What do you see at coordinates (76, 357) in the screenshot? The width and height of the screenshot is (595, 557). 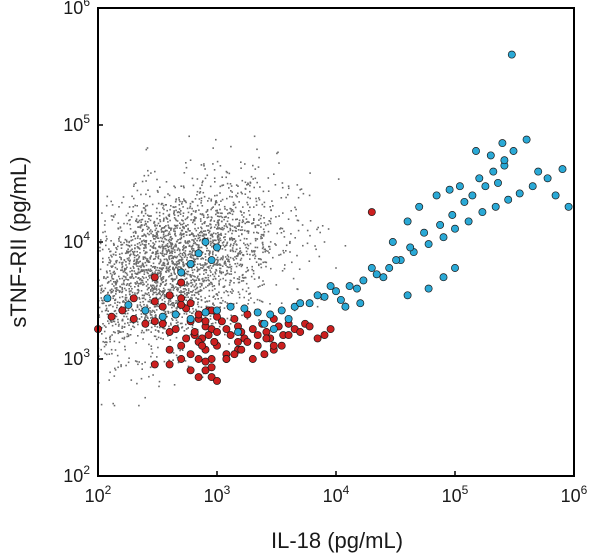 I see `y-tick-label: 103` at bounding box center [76, 357].